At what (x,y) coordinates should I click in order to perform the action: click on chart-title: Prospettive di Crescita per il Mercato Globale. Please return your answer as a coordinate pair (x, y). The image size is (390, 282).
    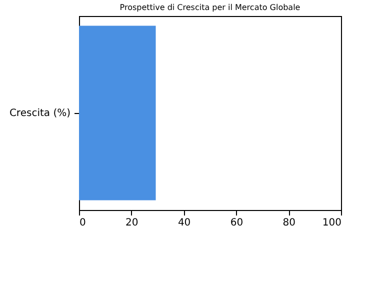
    Looking at the image, I should click on (210, 7).